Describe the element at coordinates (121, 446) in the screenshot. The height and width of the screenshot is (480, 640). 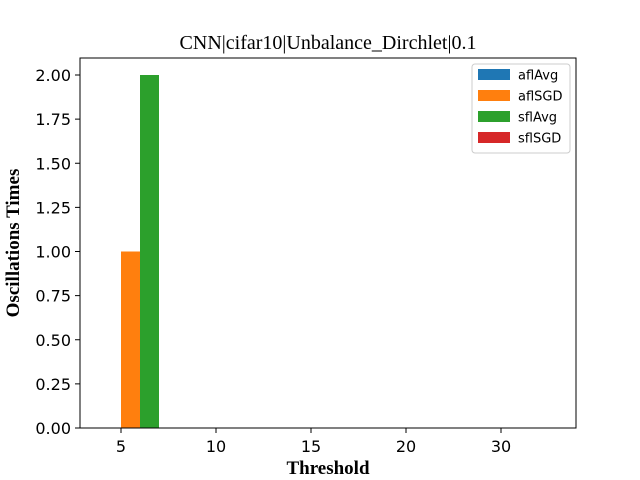
I see `x-tick-label: 5` at that location.